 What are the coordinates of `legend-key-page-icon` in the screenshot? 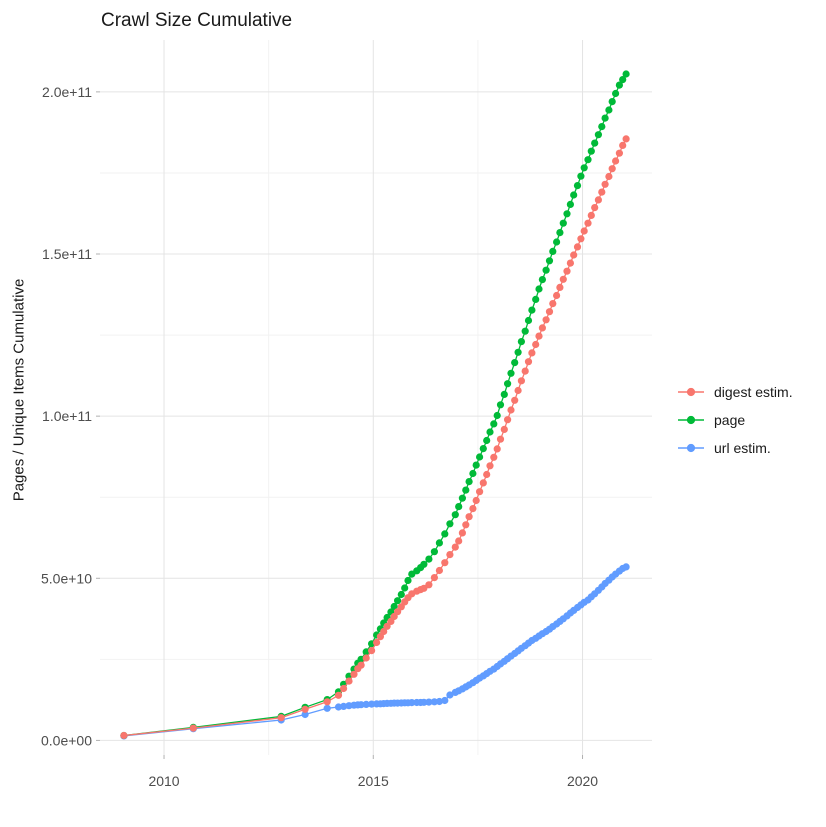 It's located at (691, 420).